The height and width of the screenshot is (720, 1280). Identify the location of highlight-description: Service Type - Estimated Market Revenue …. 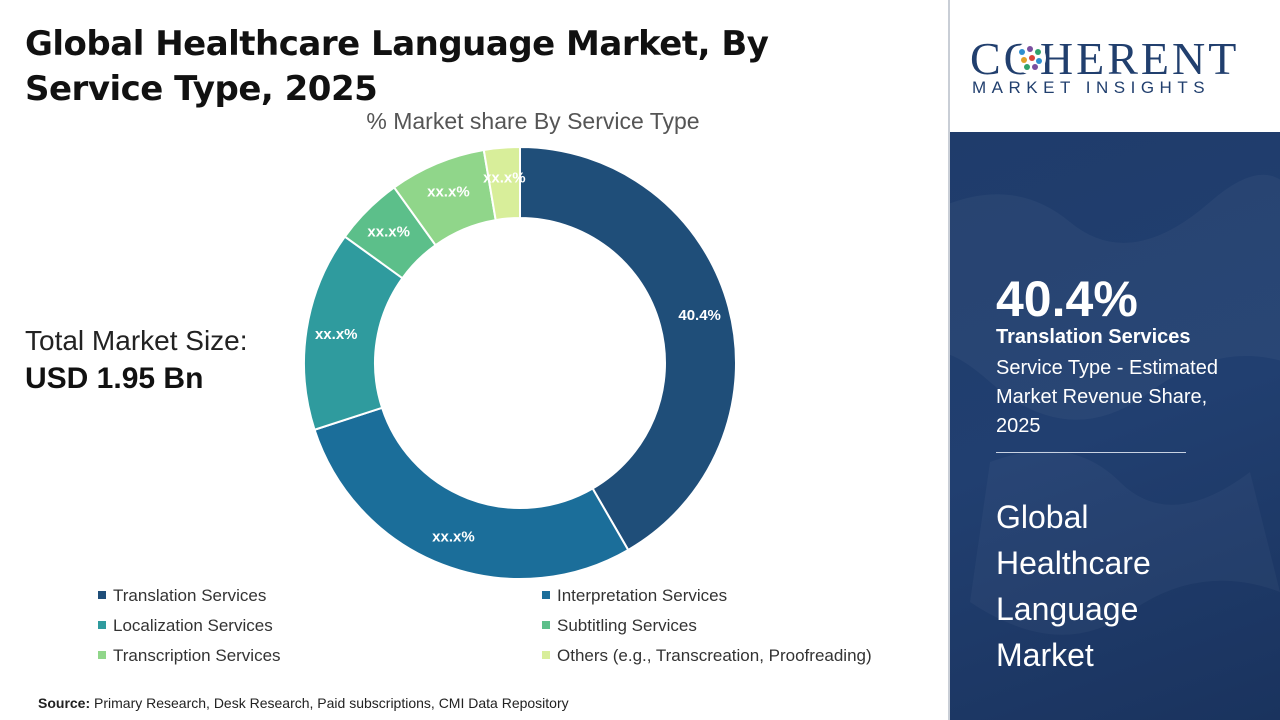
(1107, 397).